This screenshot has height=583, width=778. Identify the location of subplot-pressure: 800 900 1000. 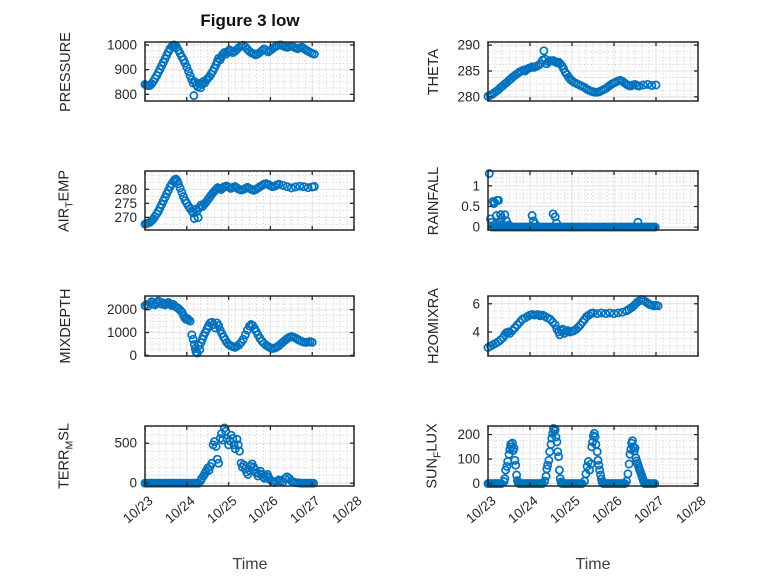
(231, 69).